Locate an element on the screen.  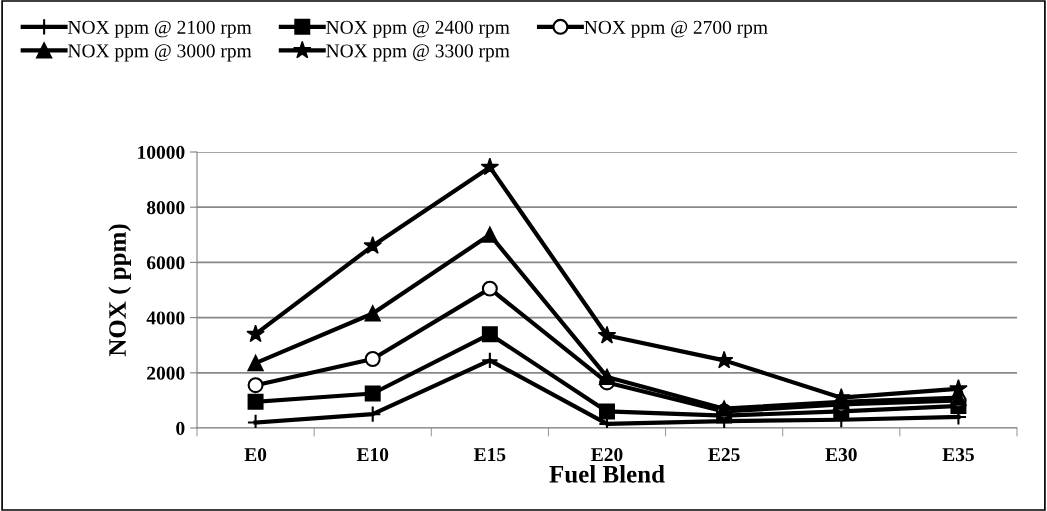
y-tick-label: 2000 is located at coordinates (166, 373).